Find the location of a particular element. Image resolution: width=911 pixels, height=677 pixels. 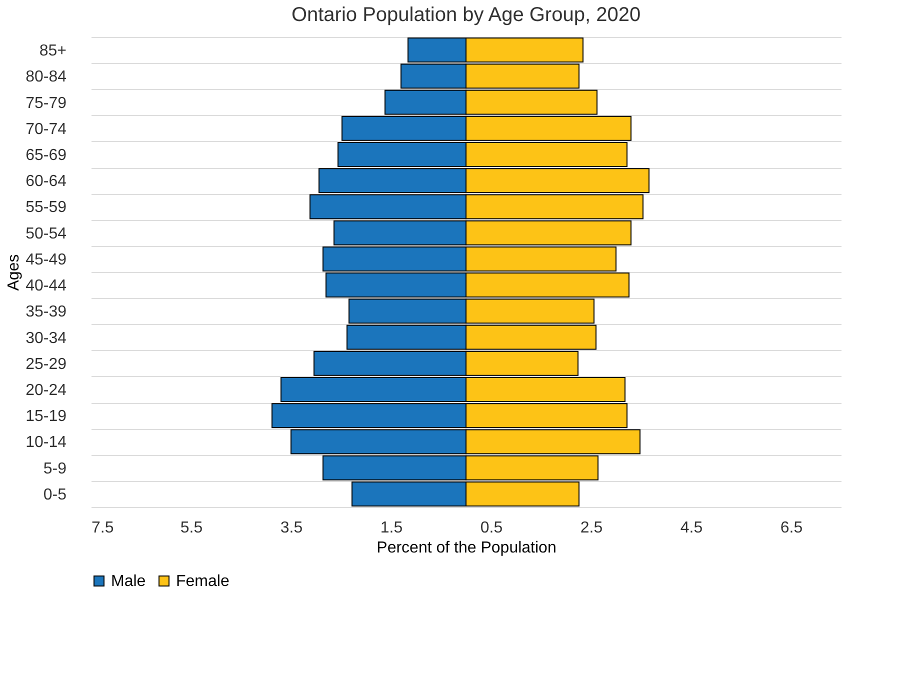

x-tick-label: 7.5 is located at coordinates (103, 528).